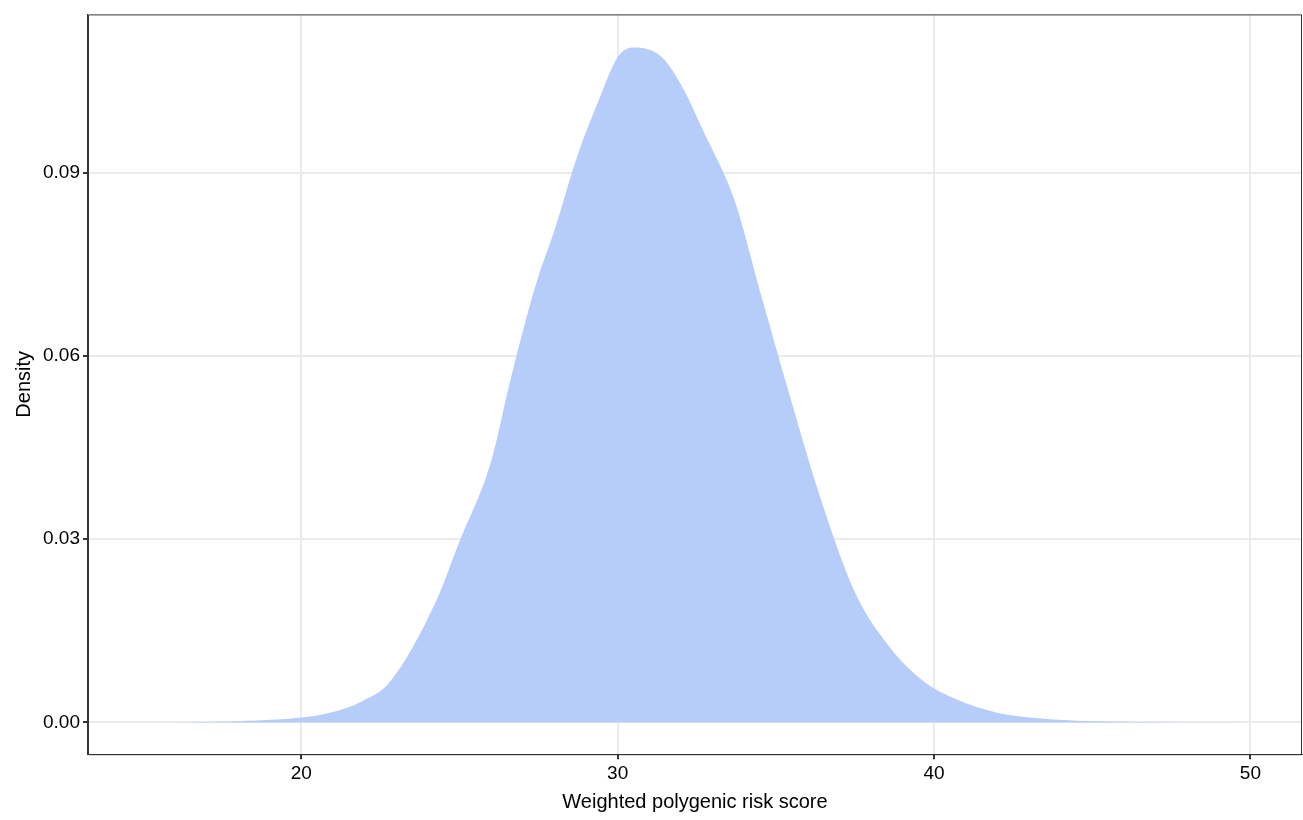  I want to click on y-tick-label: 0.06, so click(61, 355).